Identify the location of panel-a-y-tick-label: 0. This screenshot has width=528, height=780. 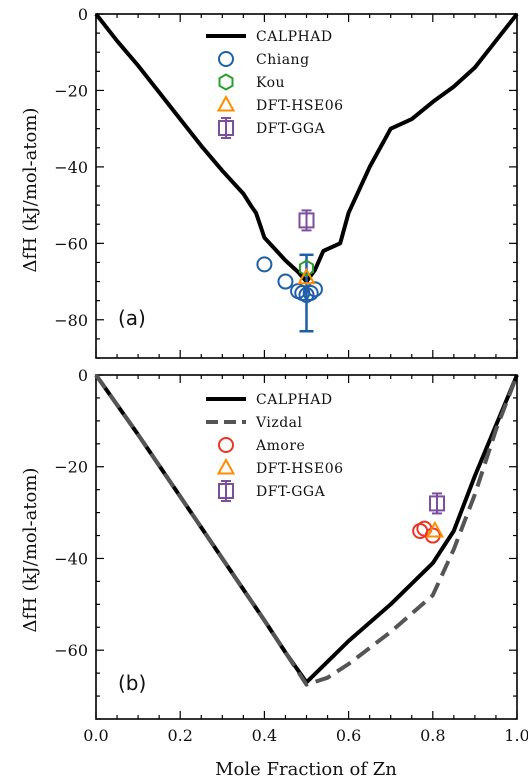
(83, 14).